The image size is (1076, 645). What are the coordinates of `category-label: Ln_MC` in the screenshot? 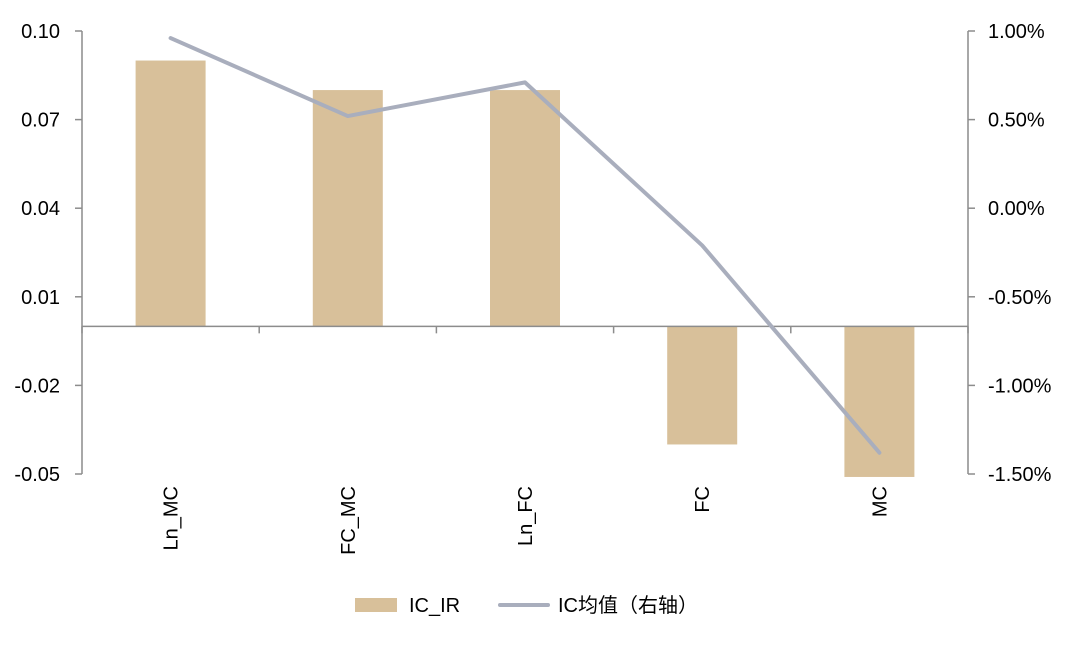 It's located at (172, 518).